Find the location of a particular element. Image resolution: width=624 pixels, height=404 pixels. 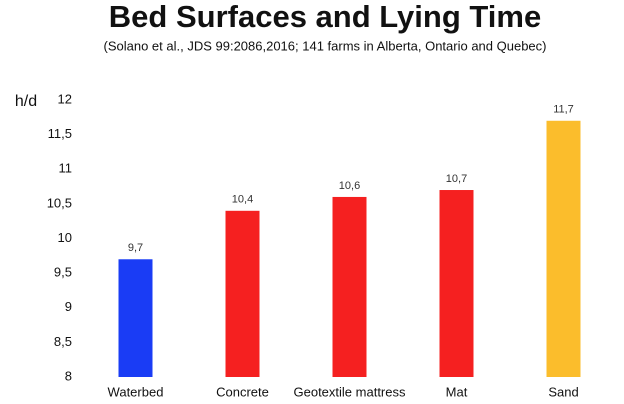

value-label: 10,4 is located at coordinates (242, 200).